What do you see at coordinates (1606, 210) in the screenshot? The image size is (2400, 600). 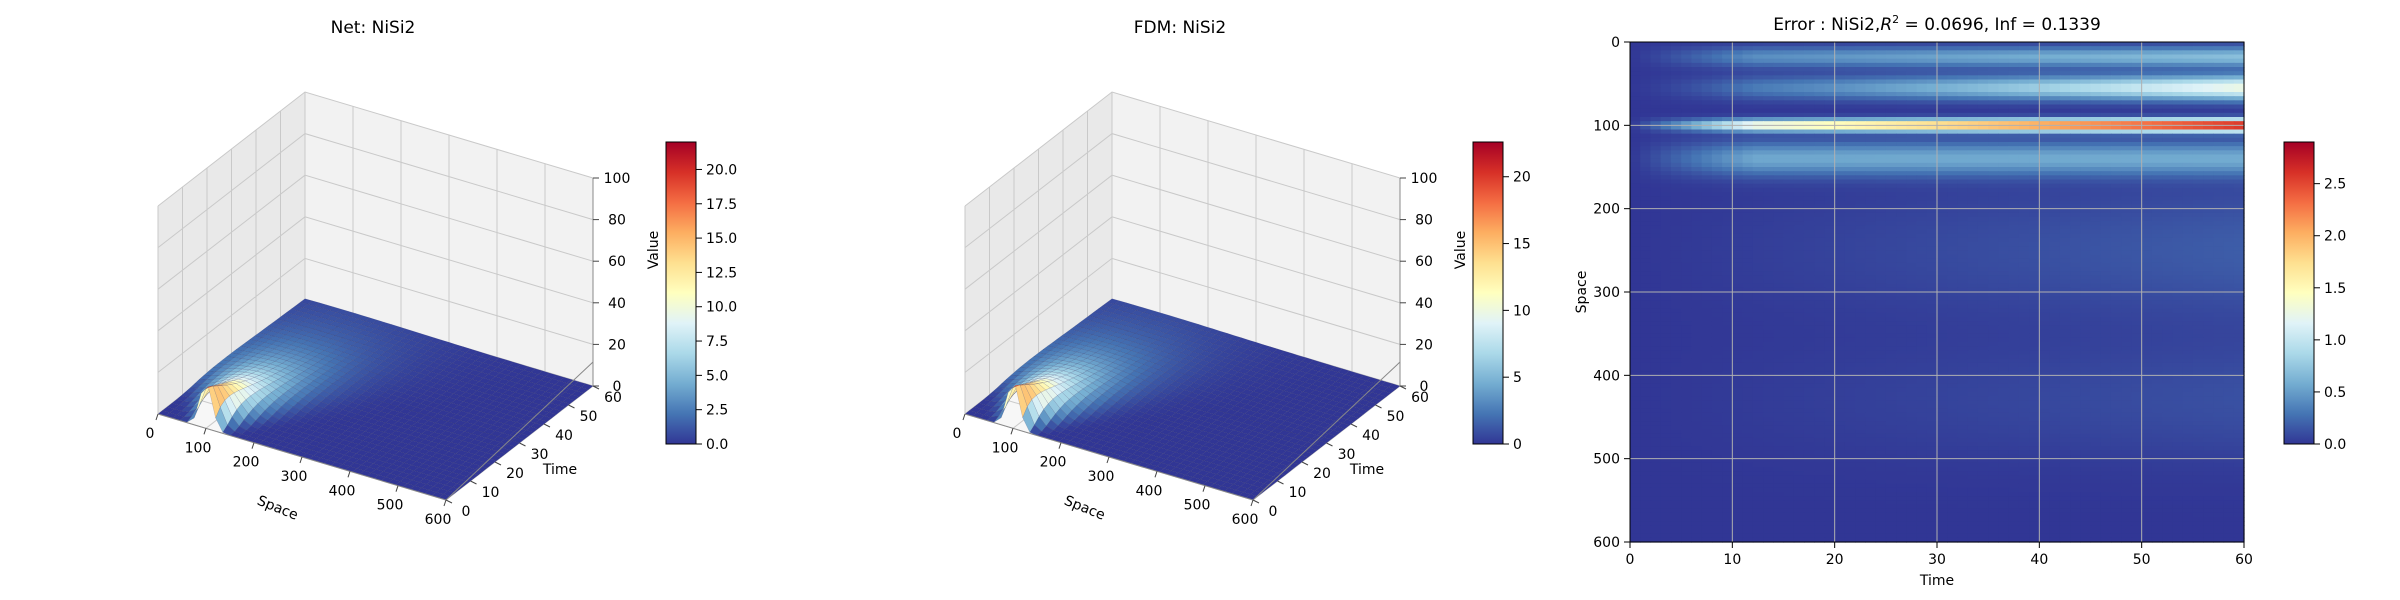 I see `error-space-tick-label: 200` at bounding box center [1606, 210].